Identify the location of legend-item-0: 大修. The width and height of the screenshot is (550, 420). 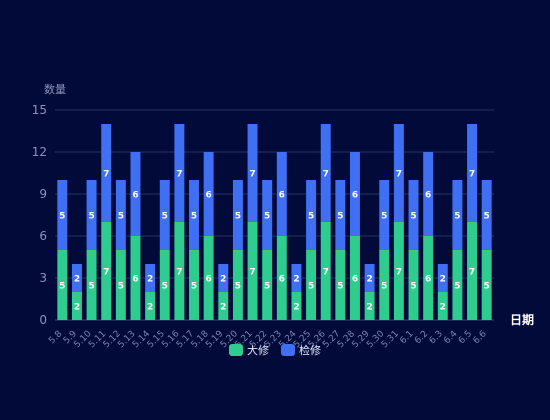
(249, 350).